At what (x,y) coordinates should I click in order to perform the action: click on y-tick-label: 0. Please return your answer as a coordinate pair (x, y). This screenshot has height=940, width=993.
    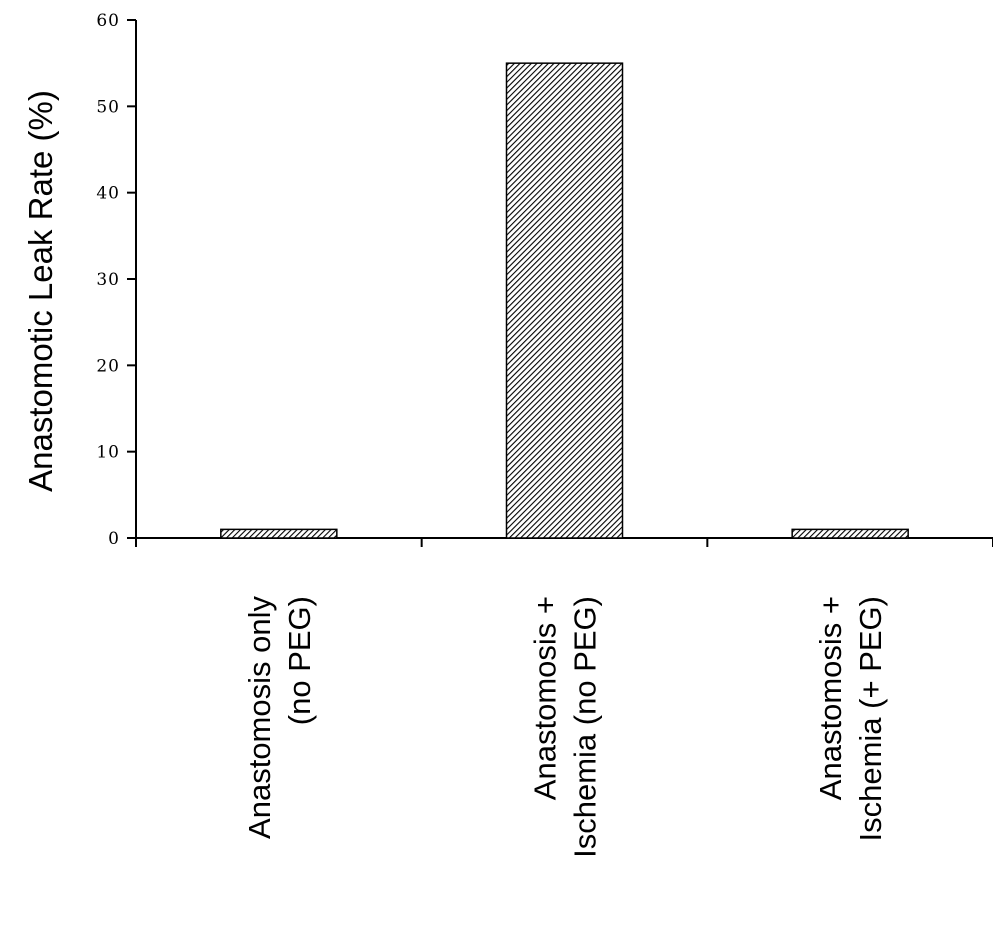
    Looking at the image, I should click on (114, 539).